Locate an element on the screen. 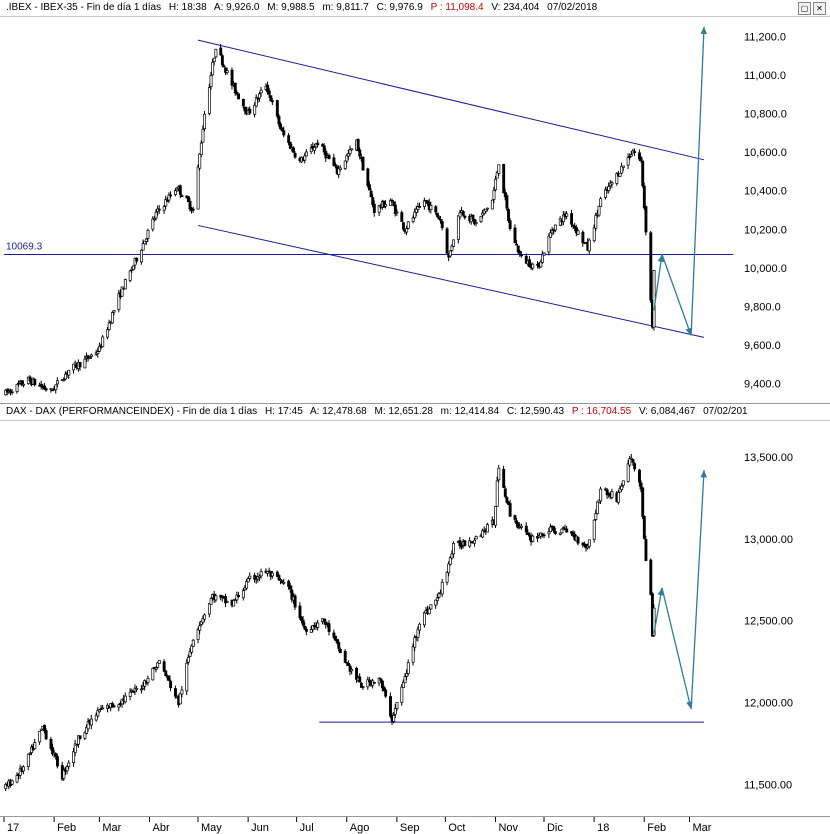  y-tick-label: 11,500.00 is located at coordinates (768, 785).